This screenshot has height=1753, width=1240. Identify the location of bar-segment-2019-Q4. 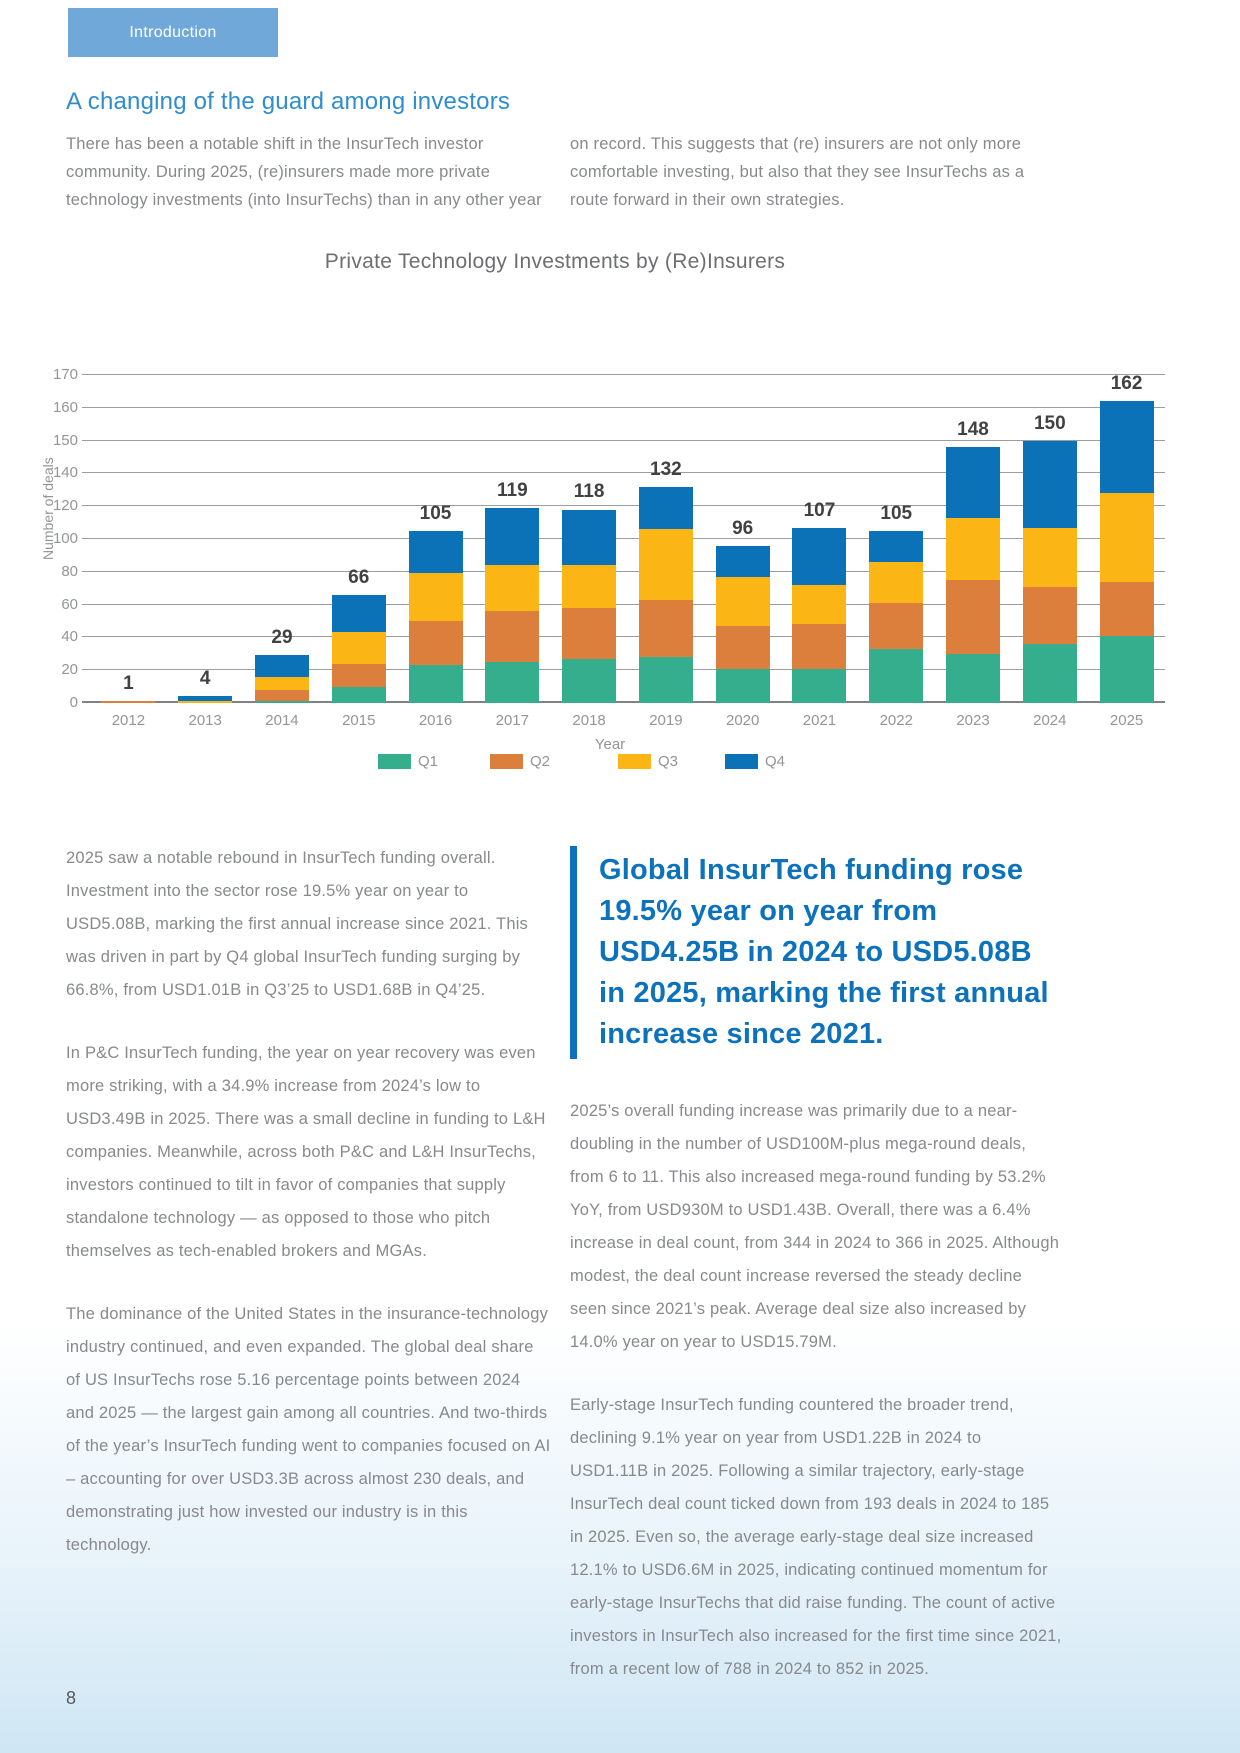
(665, 508).